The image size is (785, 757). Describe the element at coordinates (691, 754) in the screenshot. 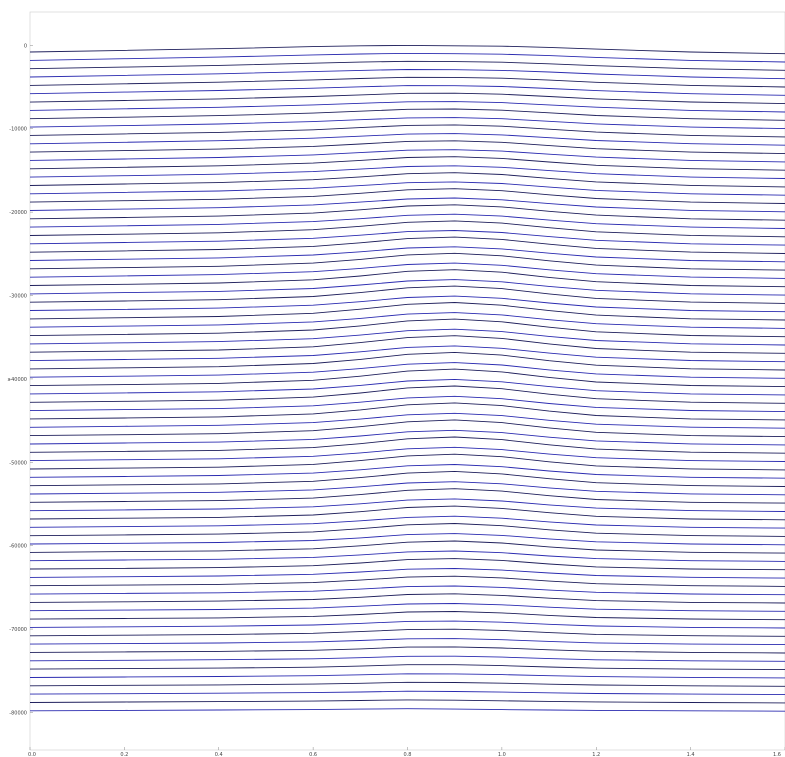

I see `x-tick-label-7: 1.4` at that location.